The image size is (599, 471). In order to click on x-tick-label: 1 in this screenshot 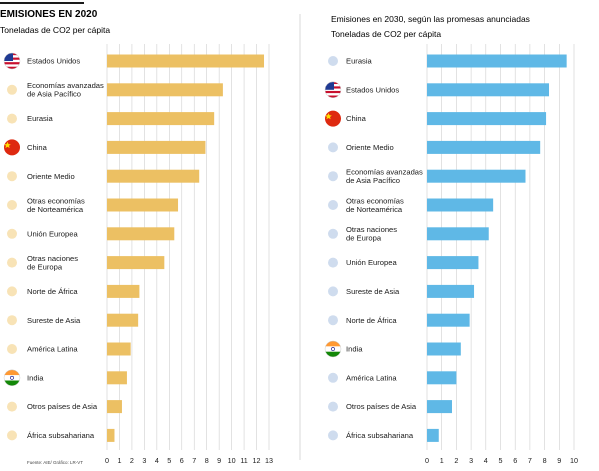, I will do `click(442, 460)`.